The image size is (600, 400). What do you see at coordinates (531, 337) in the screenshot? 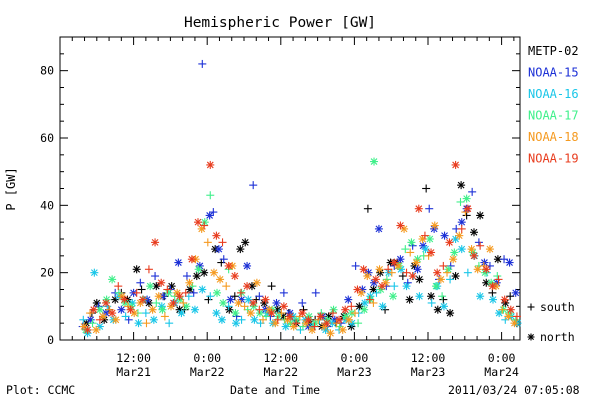
I see `north-marker-symbol` at bounding box center [531, 337].